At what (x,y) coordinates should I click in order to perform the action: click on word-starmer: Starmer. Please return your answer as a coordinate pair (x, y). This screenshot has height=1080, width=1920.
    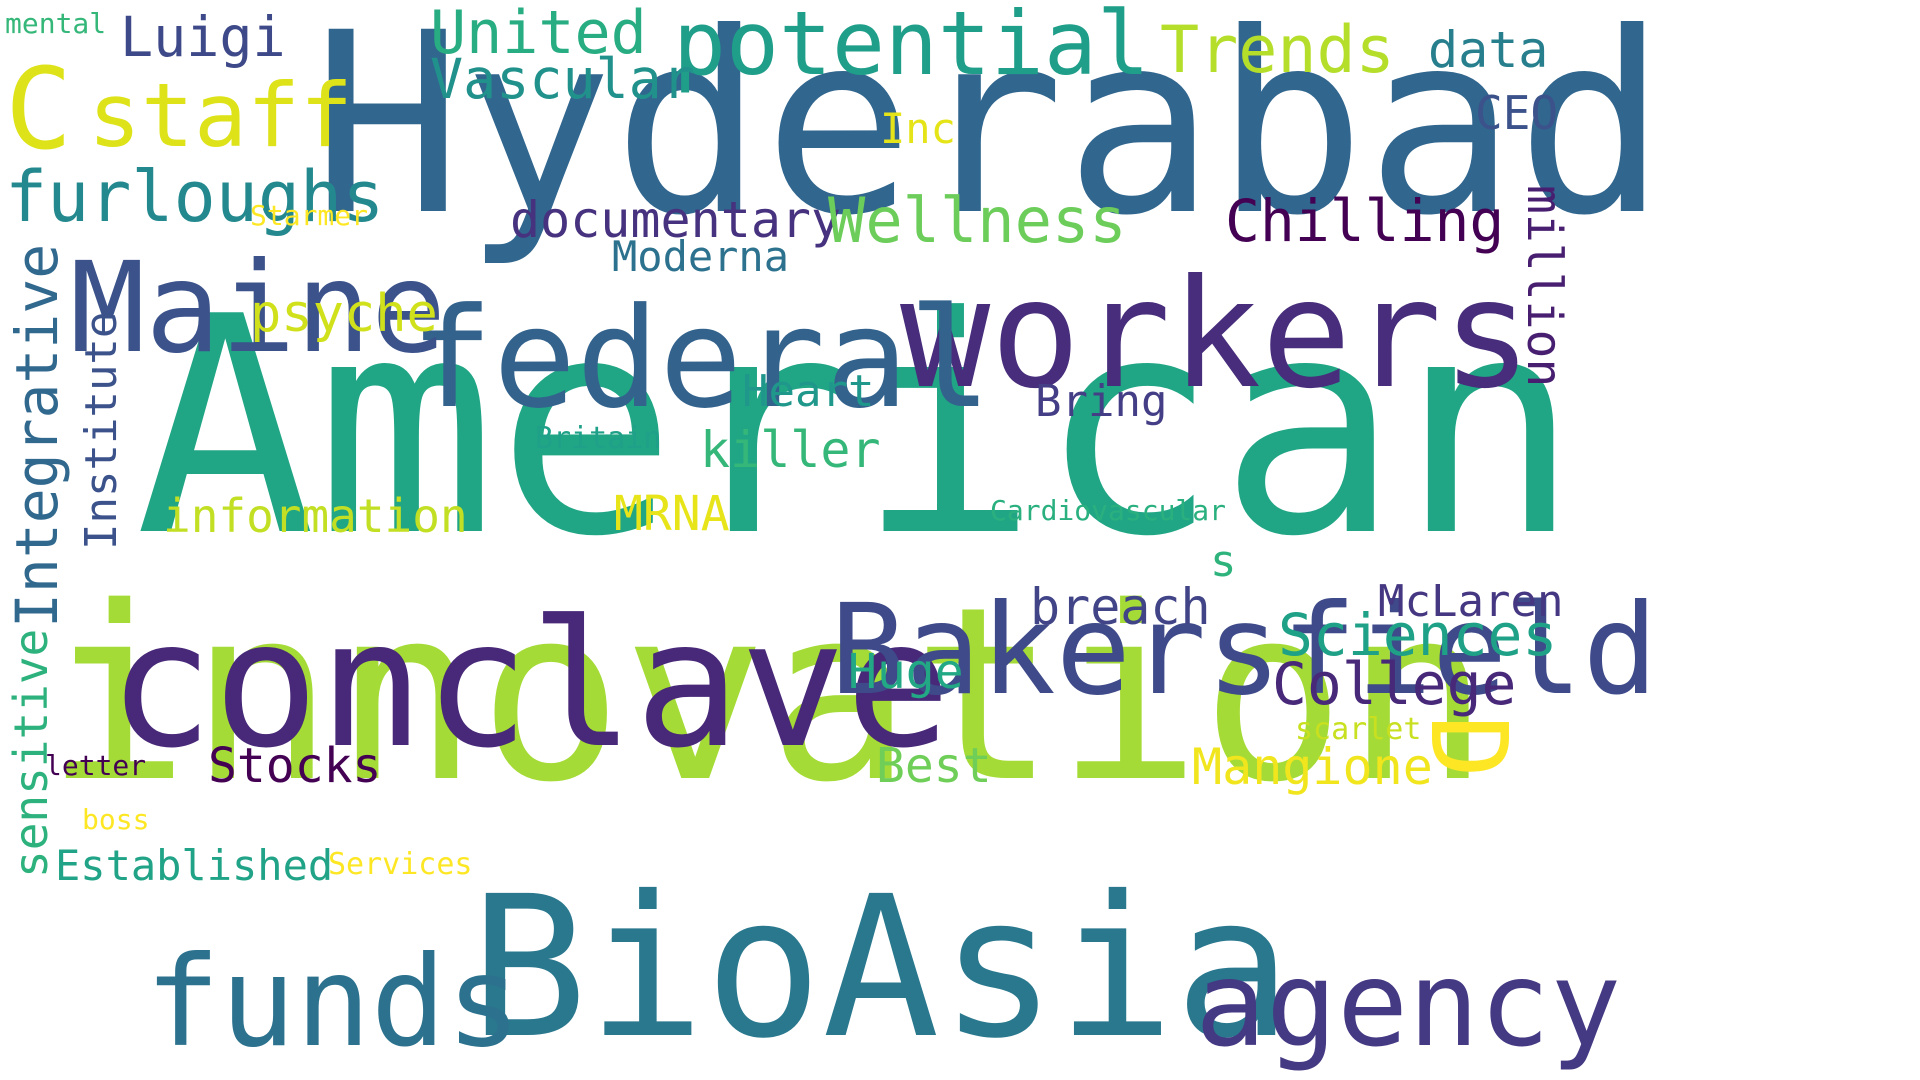
    Looking at the image, I should click on (309, 215).